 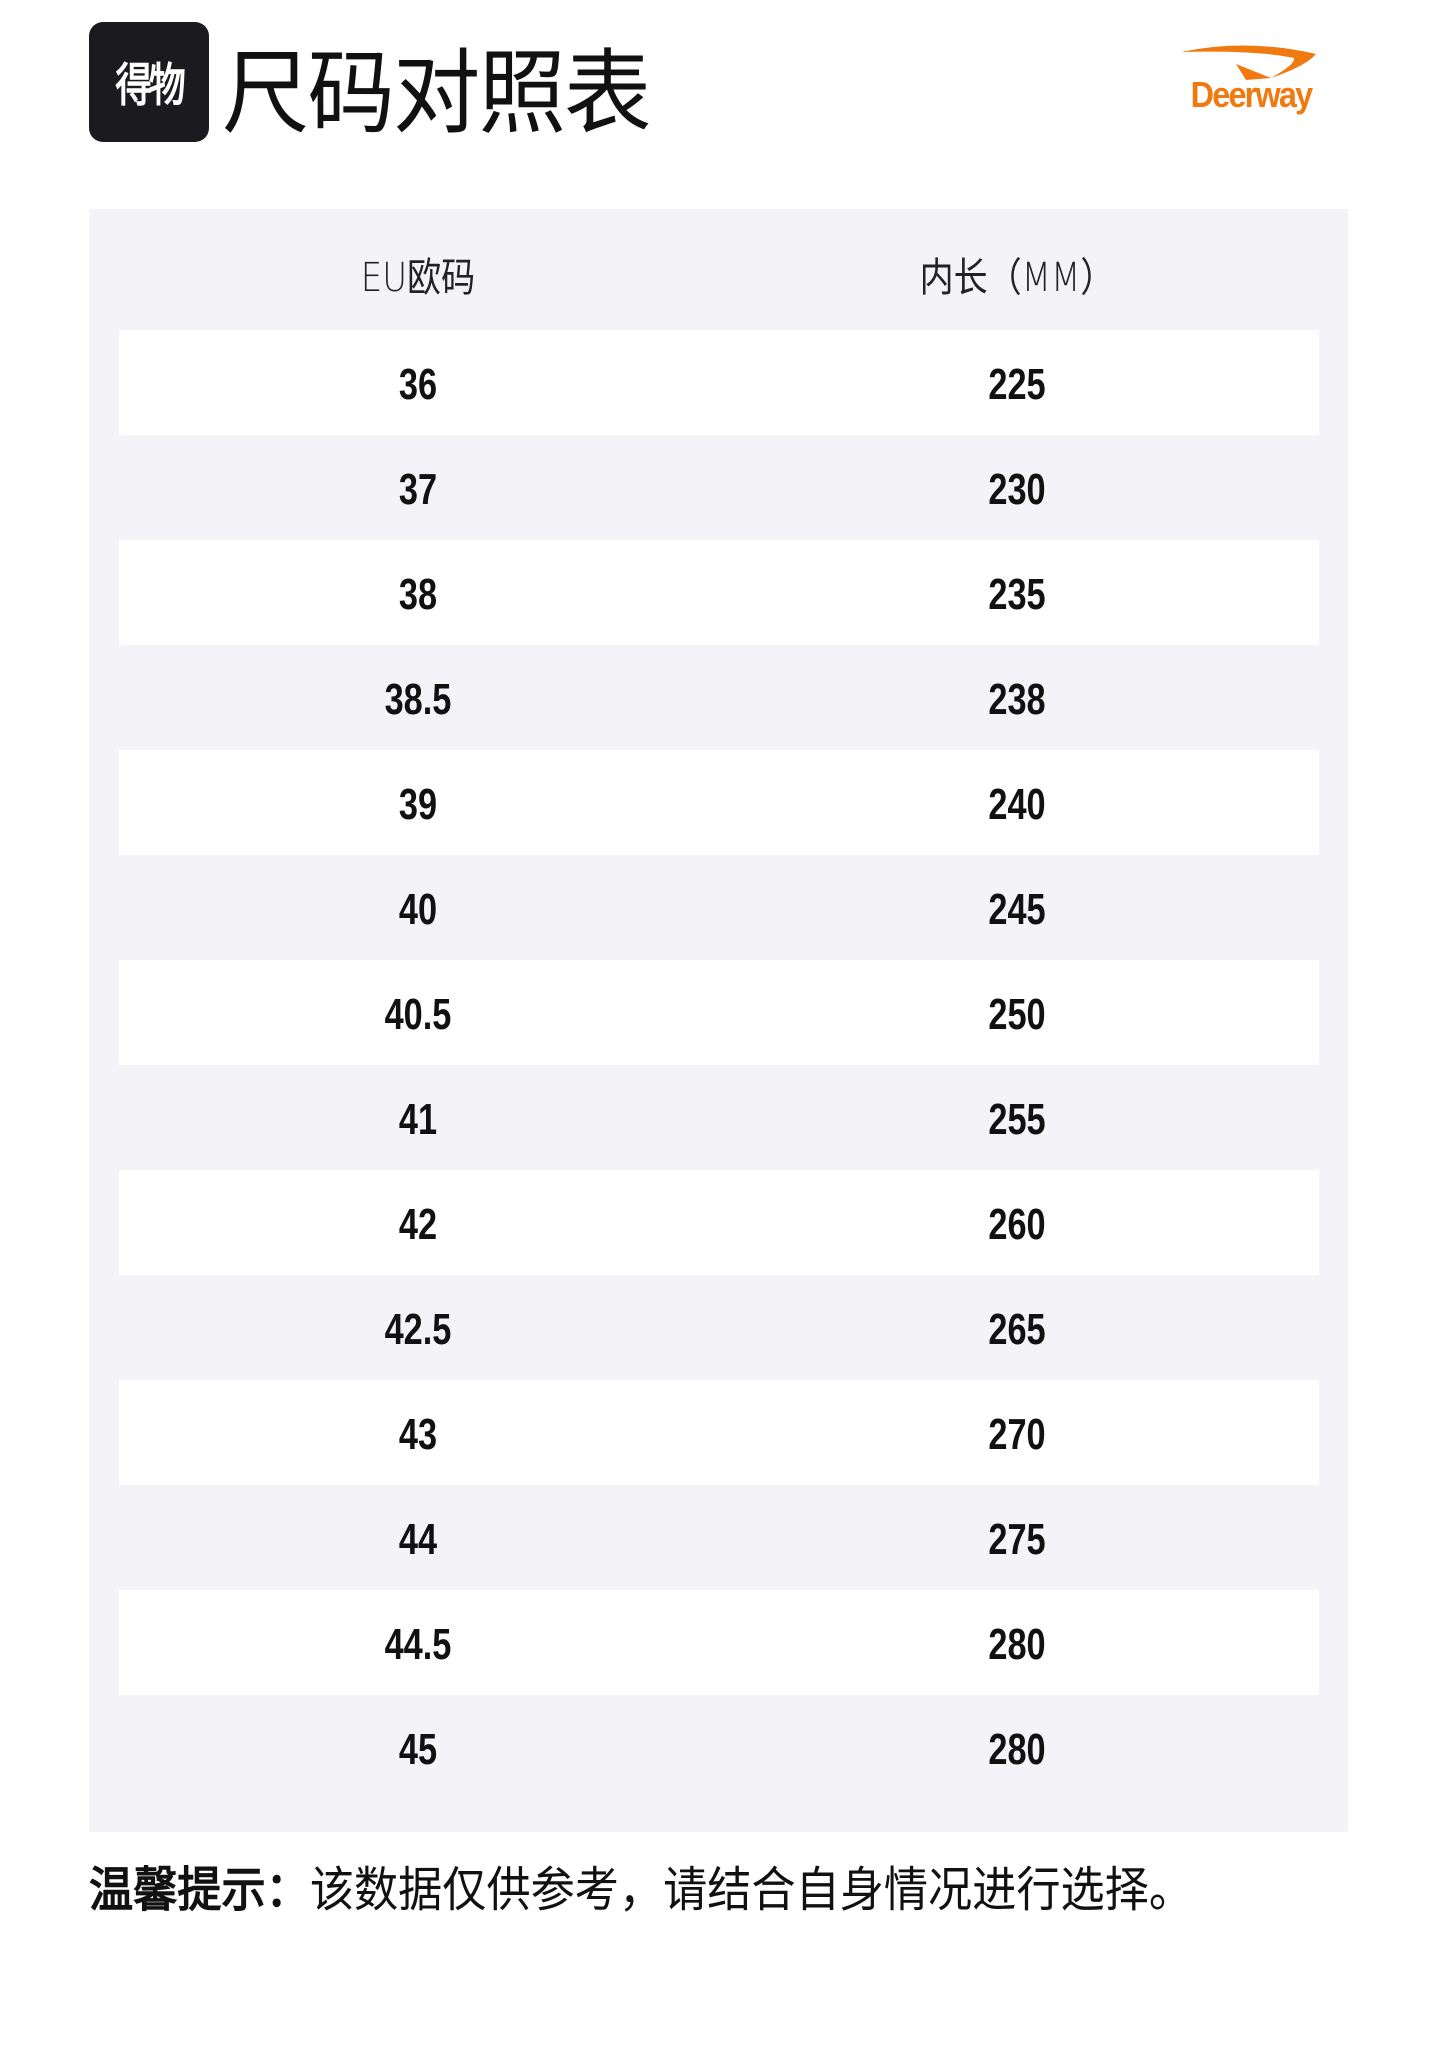 I want to click on inner-length-cell: 265, so click(x=1017, y=1329).